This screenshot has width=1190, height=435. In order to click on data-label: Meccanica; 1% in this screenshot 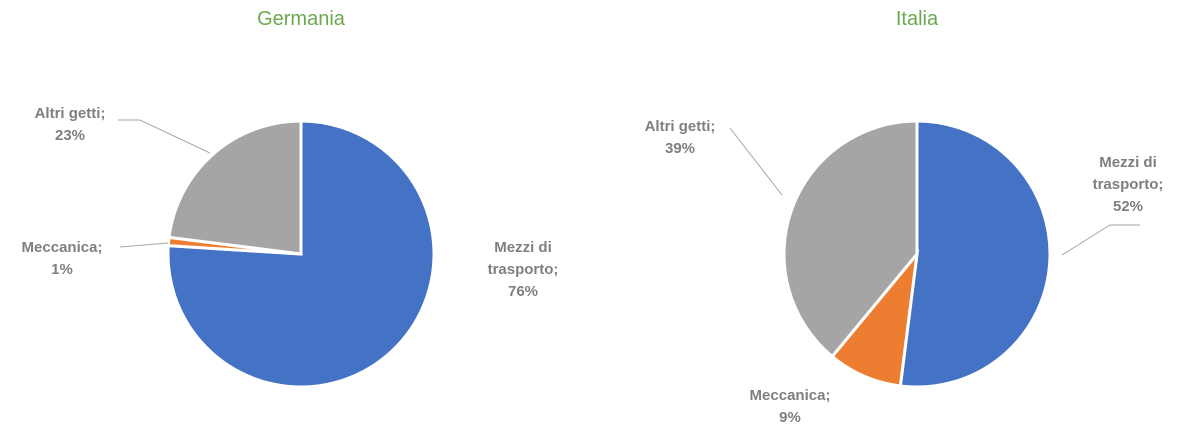, I will do `click(62, 259)`.